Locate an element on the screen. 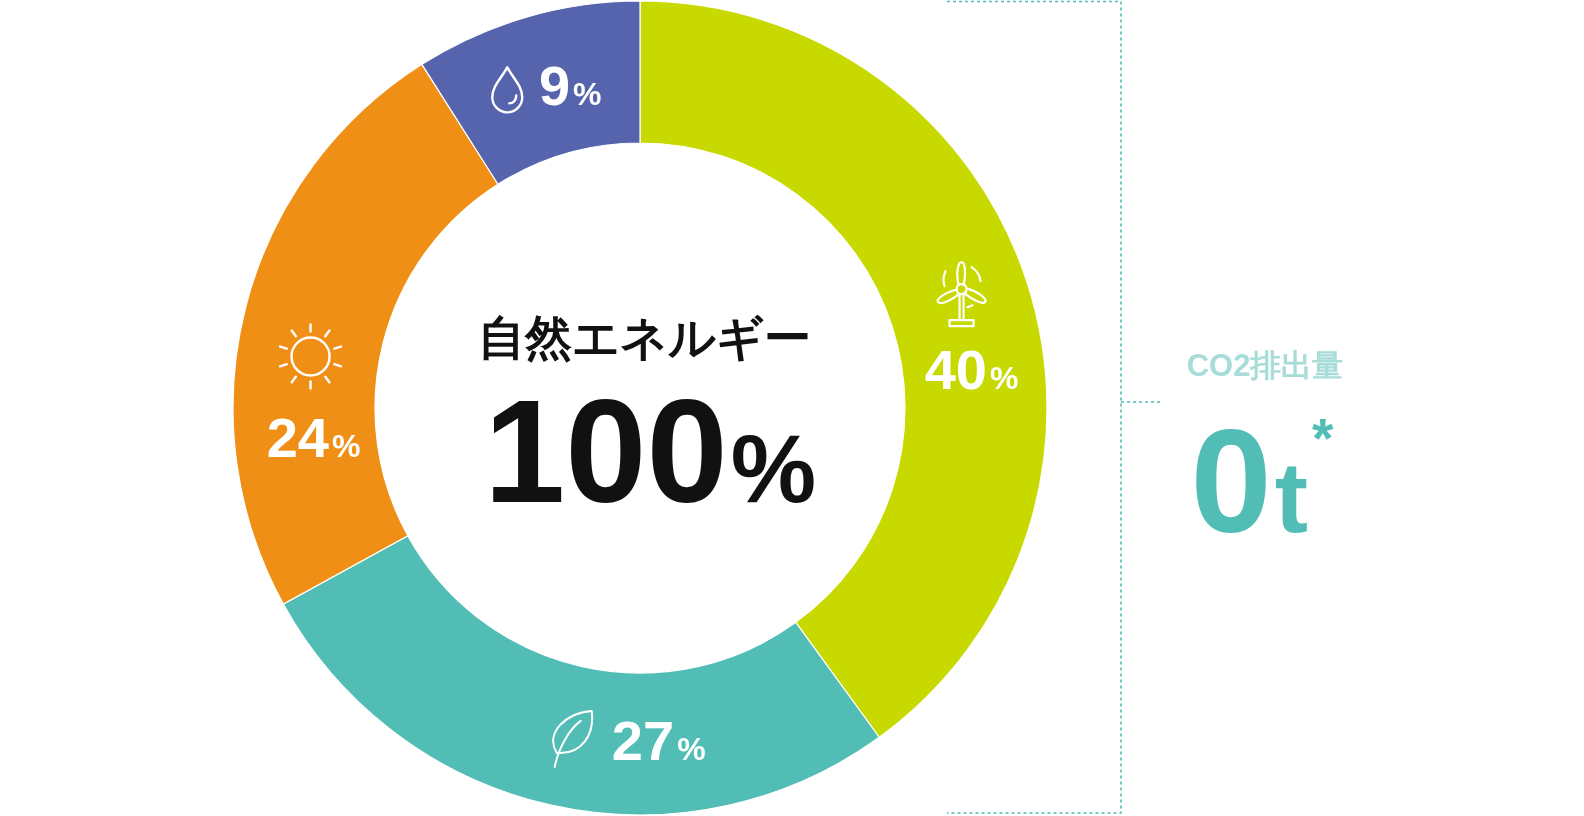  title: 自然エネルギー is located at coordinates (644, 337).